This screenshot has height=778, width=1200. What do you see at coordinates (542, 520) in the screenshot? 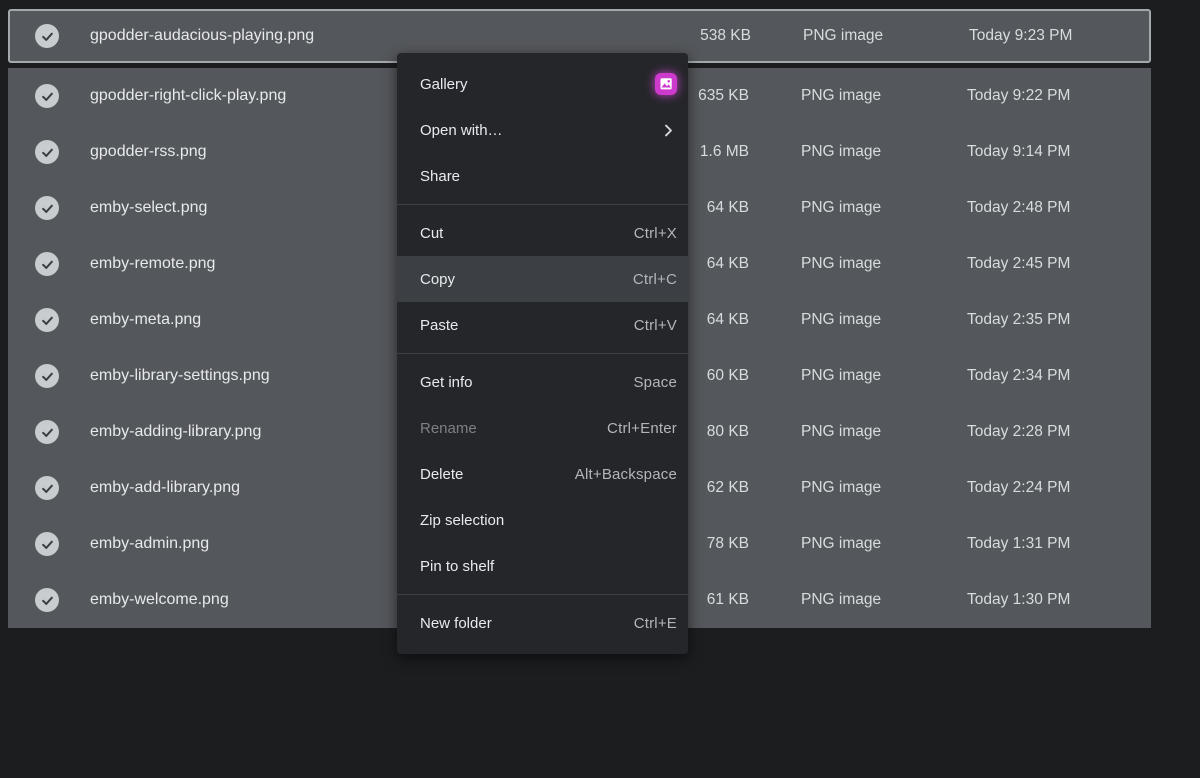
I see `menu-item: Zip selection` at bounding box center [542, 520].